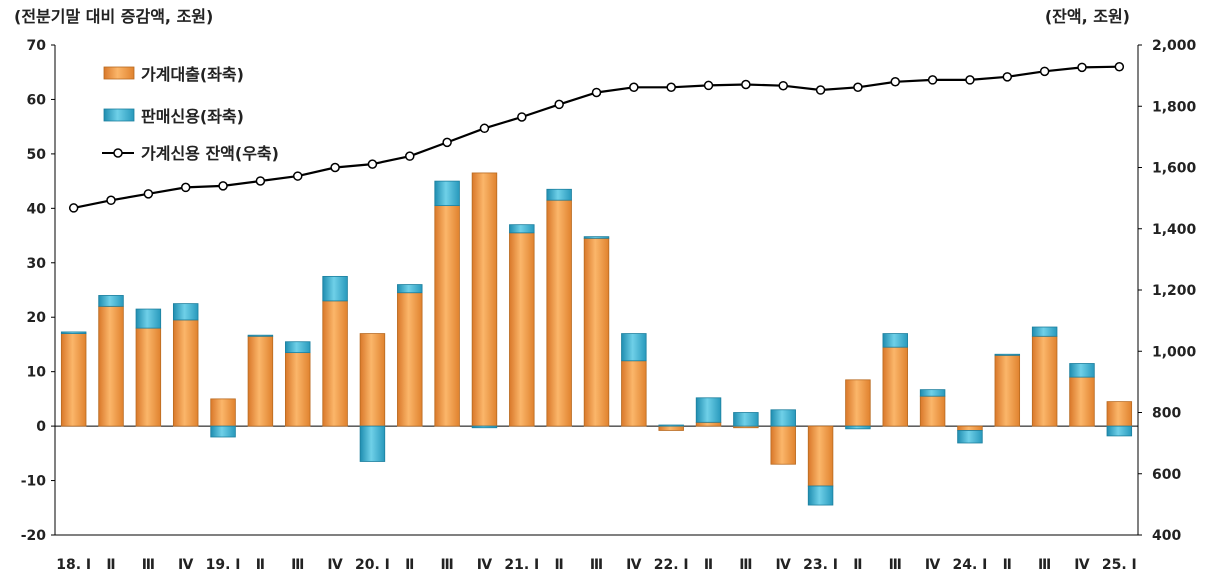  What do you see at coordinates (1174, 169) in the screenshot?
I see `right-tick-label: 1,600` at bounding box center [1174, 169].